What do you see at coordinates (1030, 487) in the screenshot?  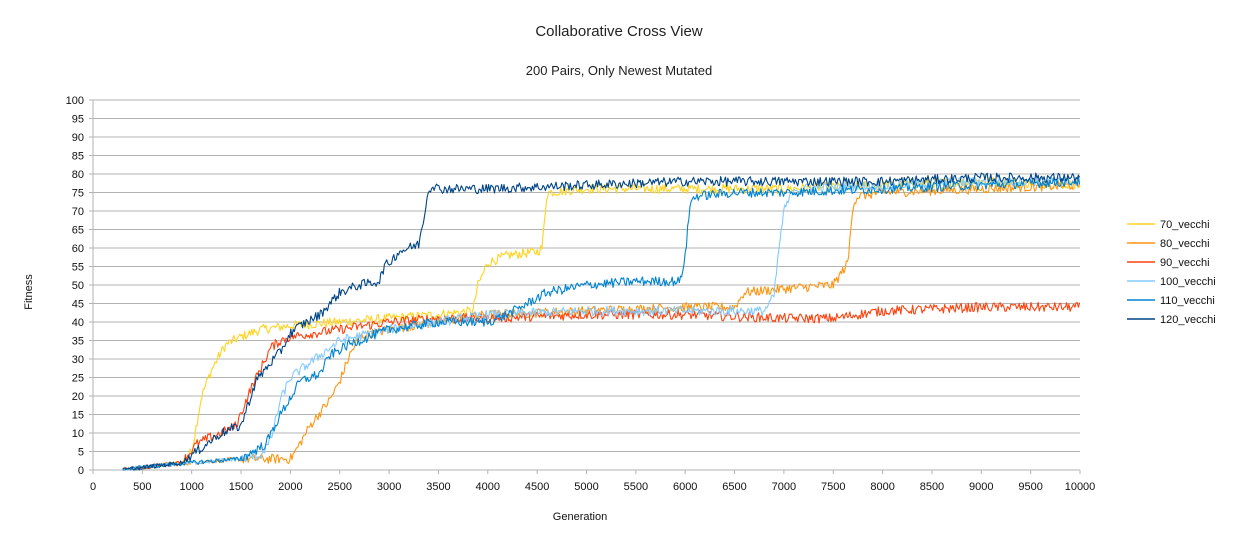 I see `x-tick-label: 9500` at bounding box center [1030, 487].